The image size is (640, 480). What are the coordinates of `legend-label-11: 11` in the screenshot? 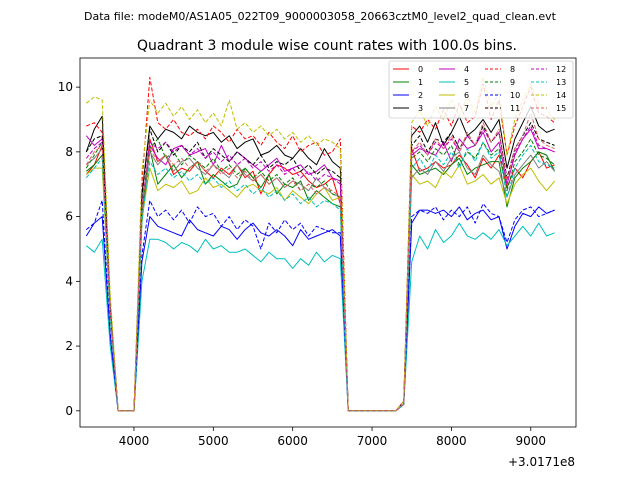 It's located at (515, 108).